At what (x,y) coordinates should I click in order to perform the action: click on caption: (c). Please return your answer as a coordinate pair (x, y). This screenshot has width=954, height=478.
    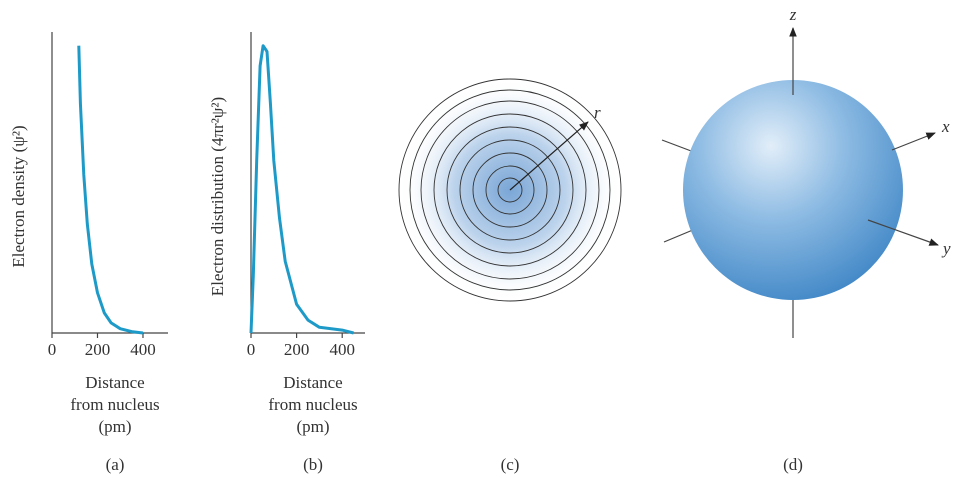
    Looking at the image, I should click on (510, 464).